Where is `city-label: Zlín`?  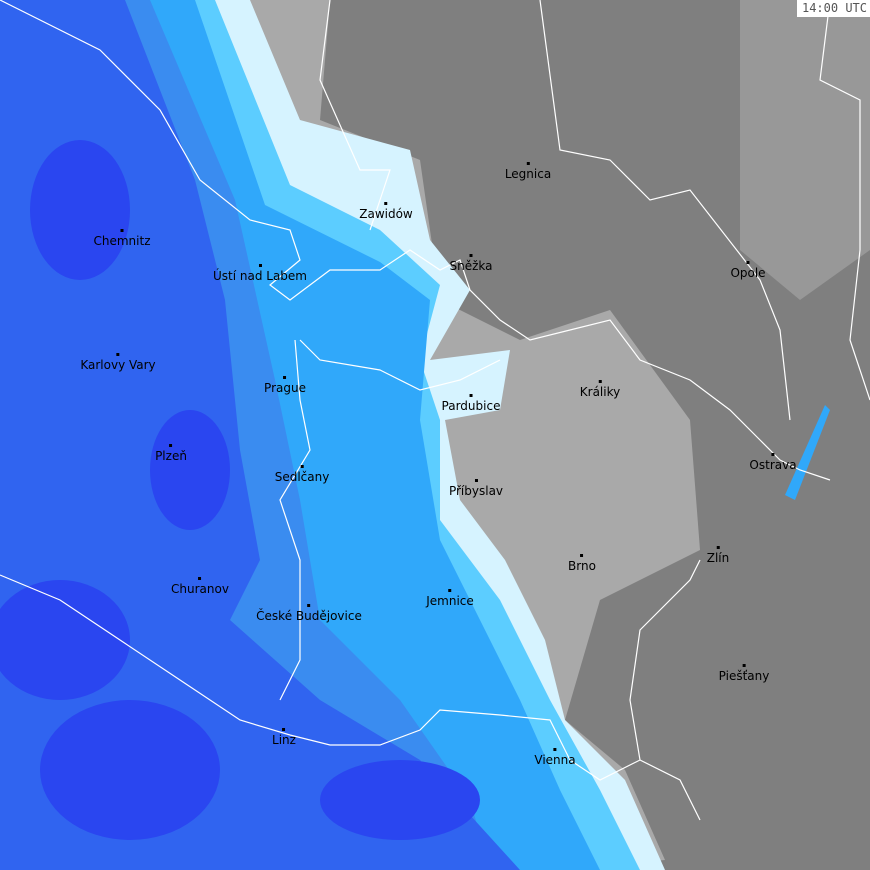 city-label: Zlín is located at coordinates (718, 558).